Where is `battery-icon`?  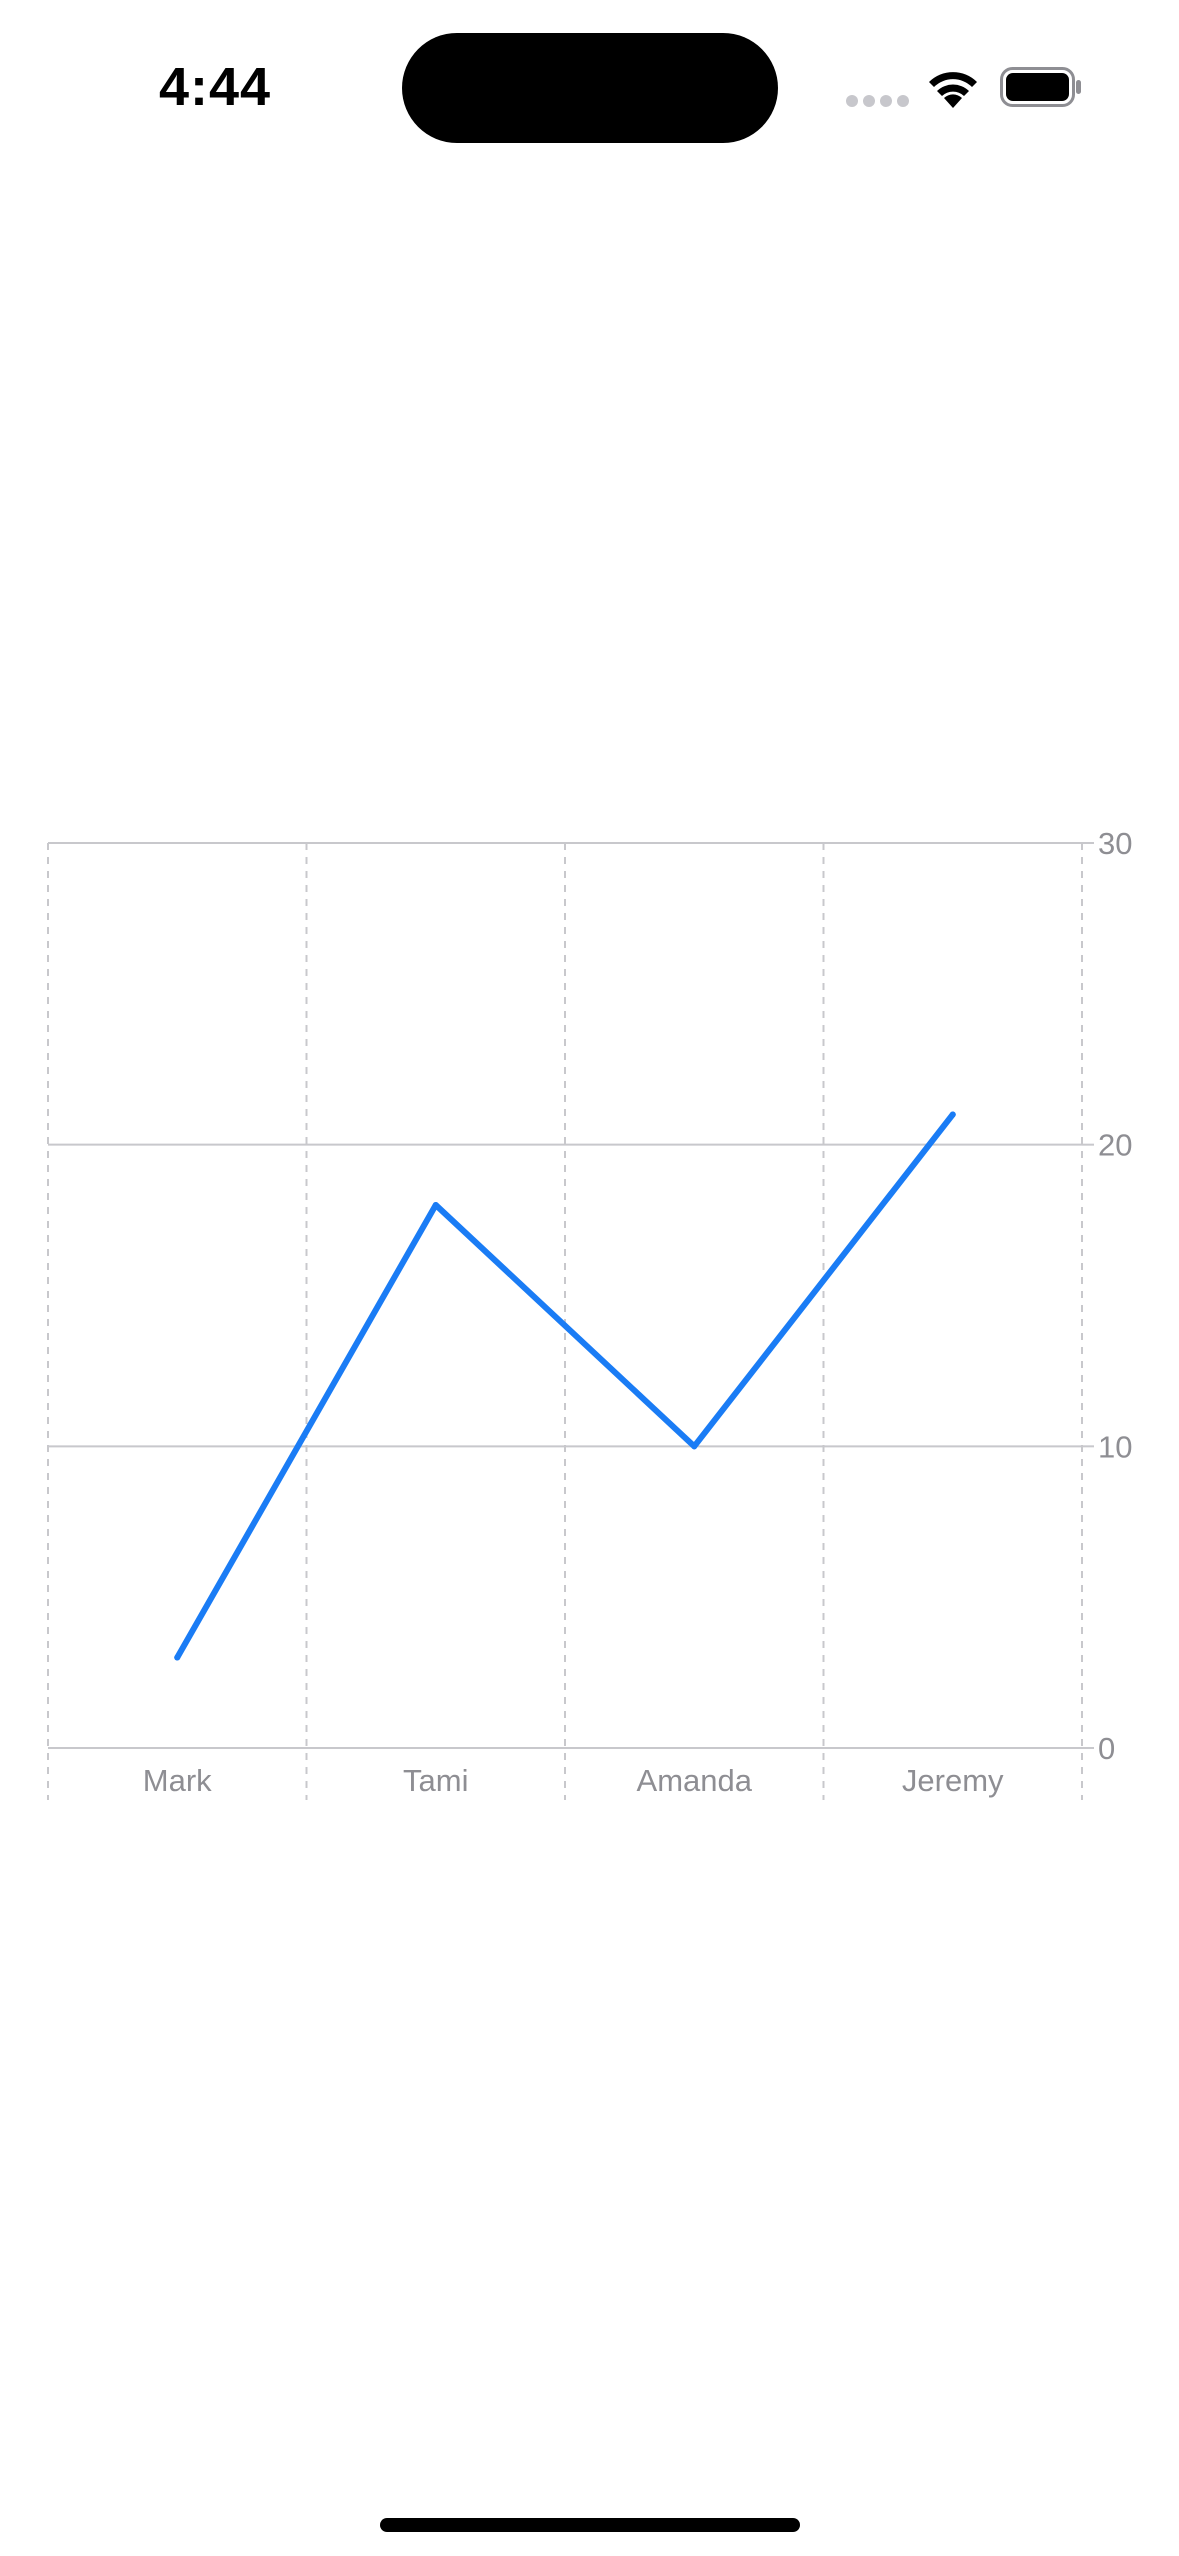
battery-icon is located at coordinates (1040, 87).